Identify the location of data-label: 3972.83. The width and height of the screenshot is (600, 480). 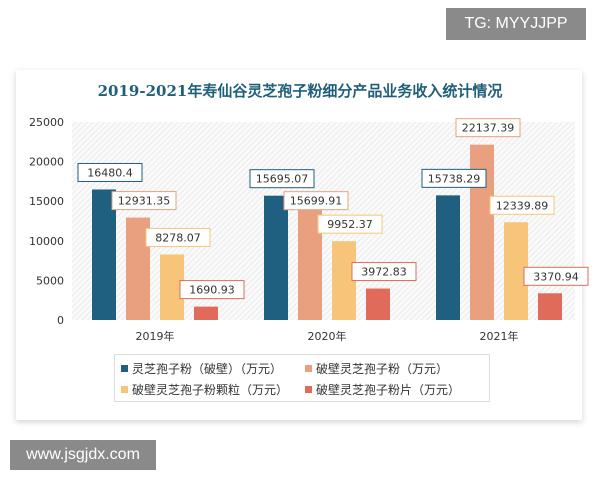
(384, 272).